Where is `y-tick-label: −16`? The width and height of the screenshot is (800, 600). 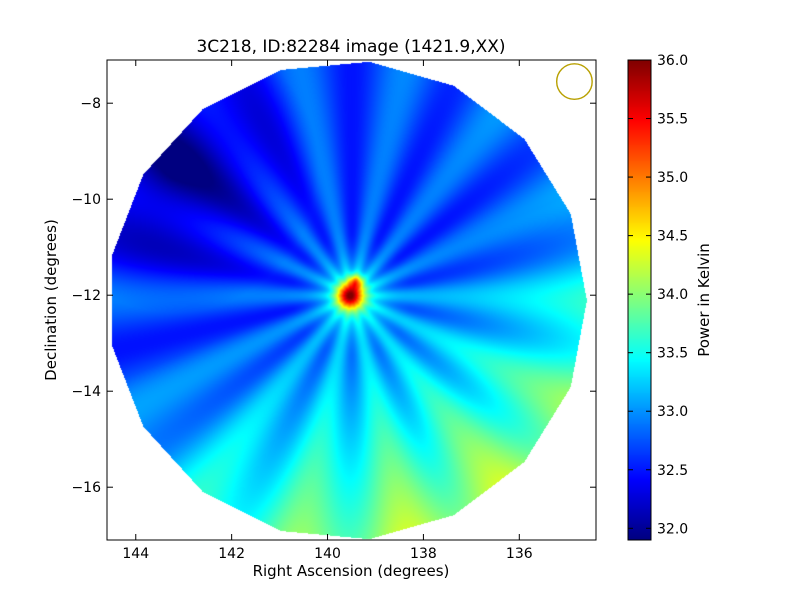 y-tick-label: −16 is located at coordinates (86, 488).